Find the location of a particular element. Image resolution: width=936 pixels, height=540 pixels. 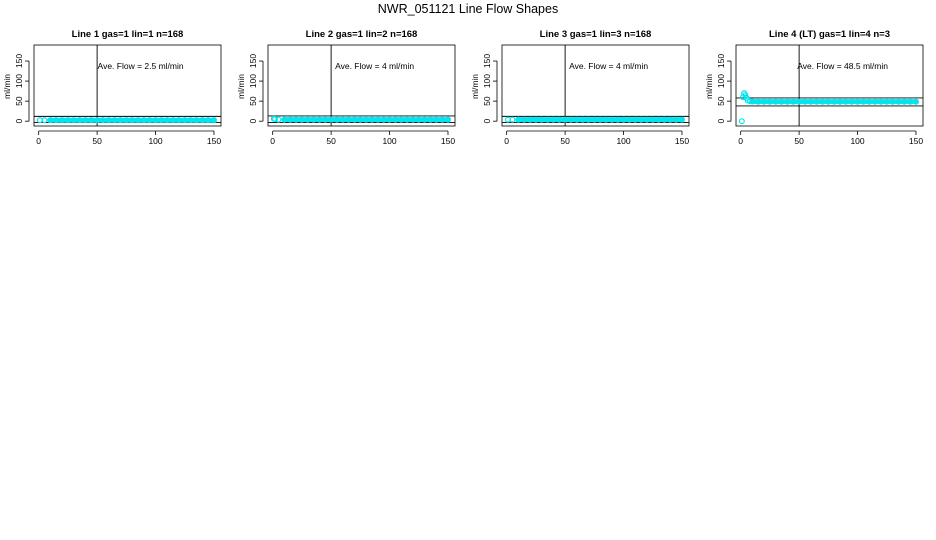

page-title: NWR_051121 Line Flow Shapes is located at coordinates (468, 9).